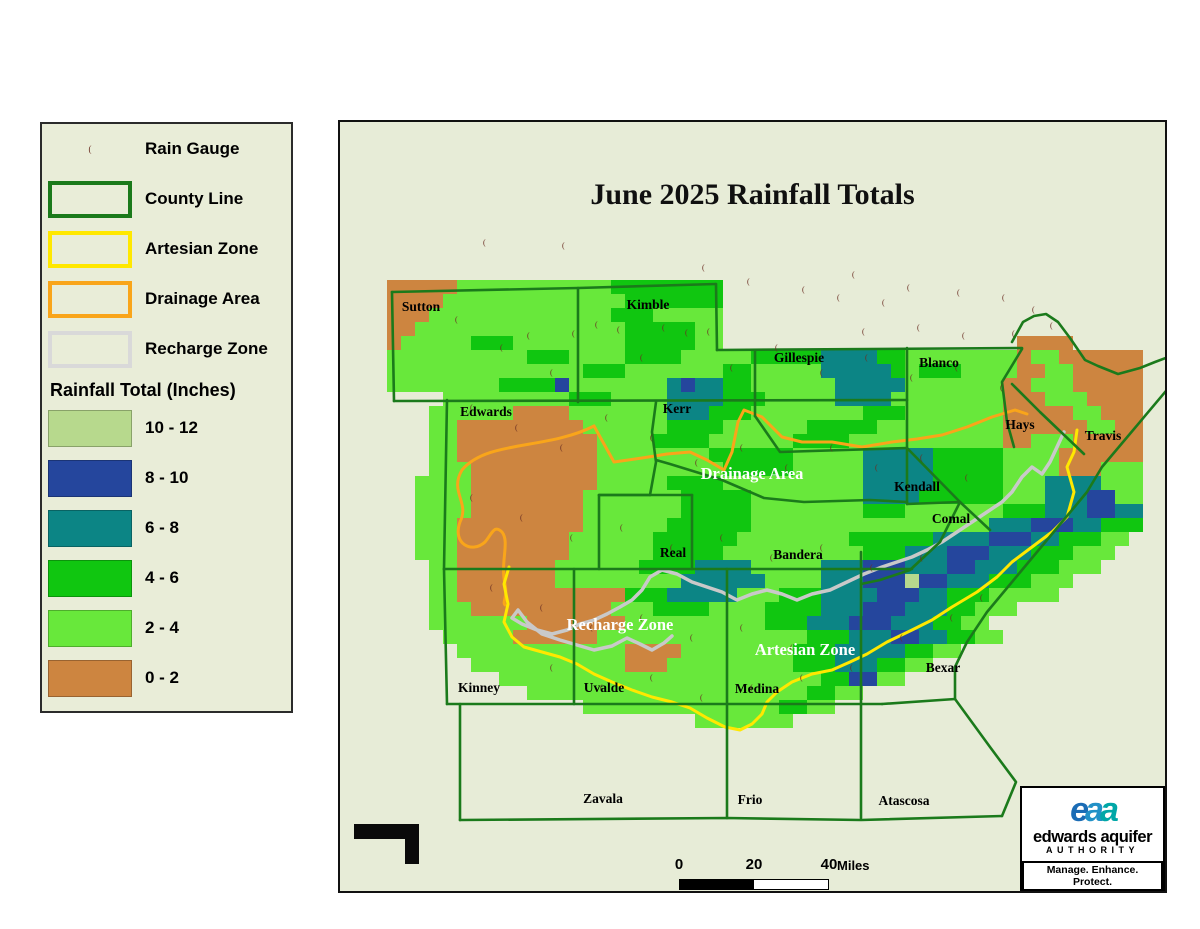 This screenshot has width=1200, height=929. What do you see at coordinates (162, 677) in the screenshot?
I see `class-label: 0 - 2` at bounding box center [162, 677].